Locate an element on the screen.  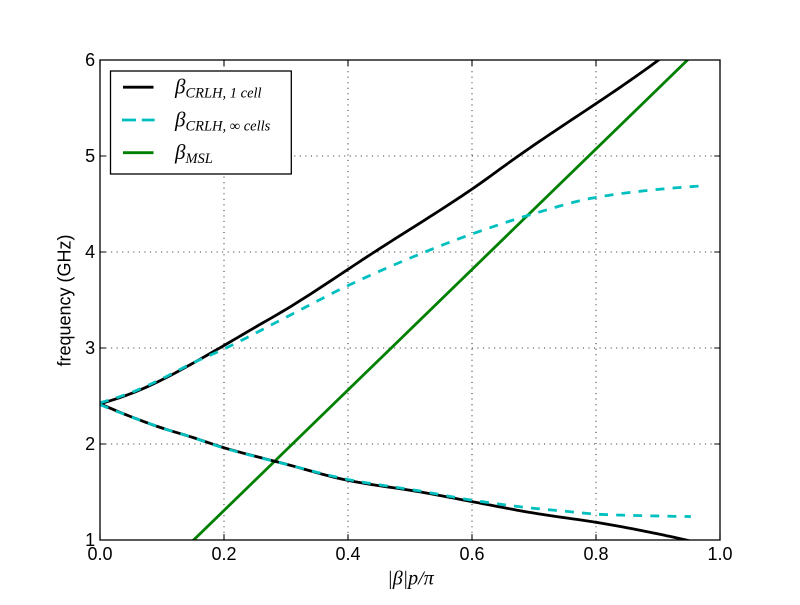
svg-text: 0.6 is located at coordinates (471, 554).